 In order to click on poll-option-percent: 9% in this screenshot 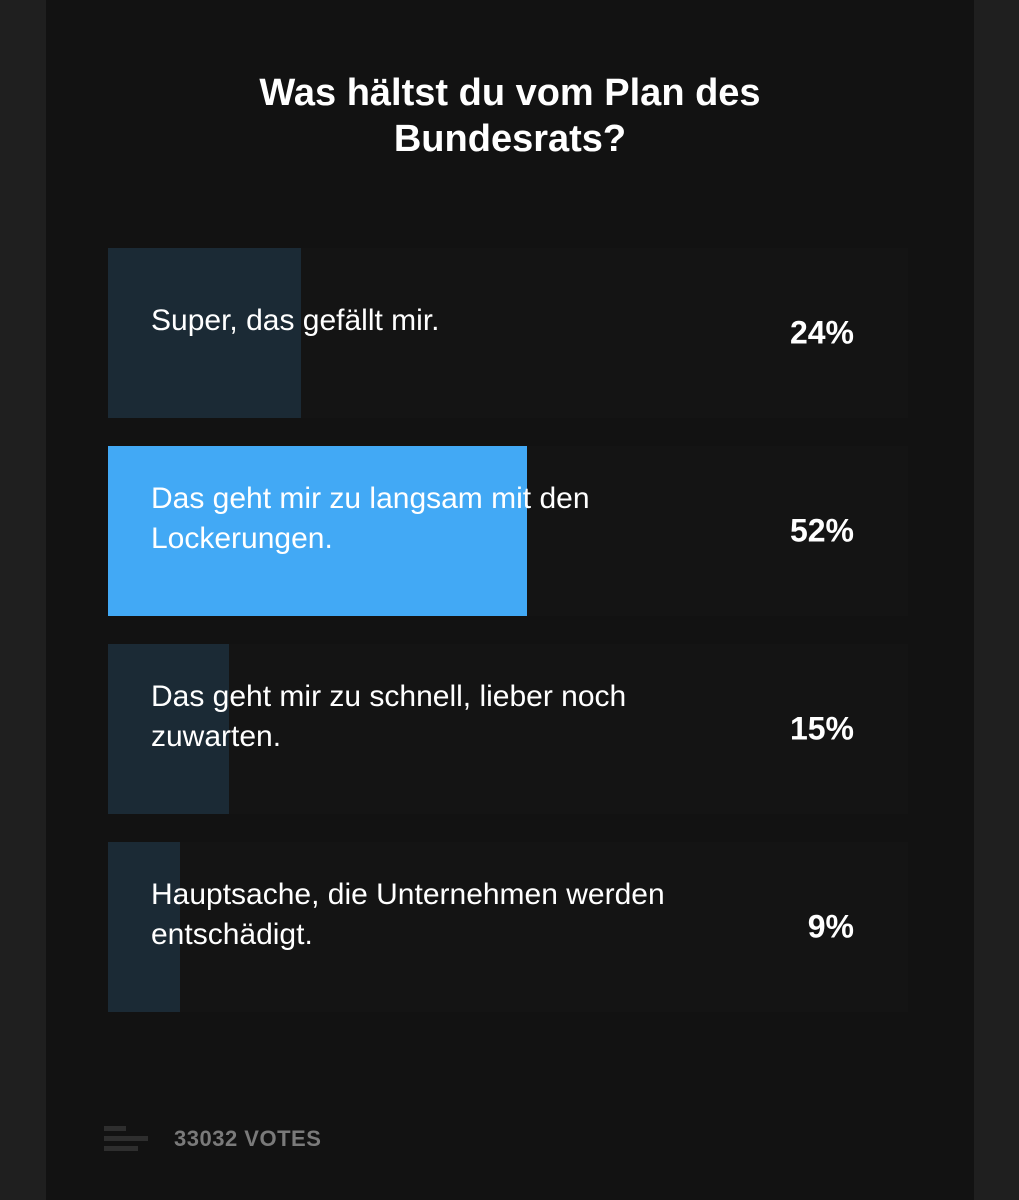, I will do `click(830, 926)`.